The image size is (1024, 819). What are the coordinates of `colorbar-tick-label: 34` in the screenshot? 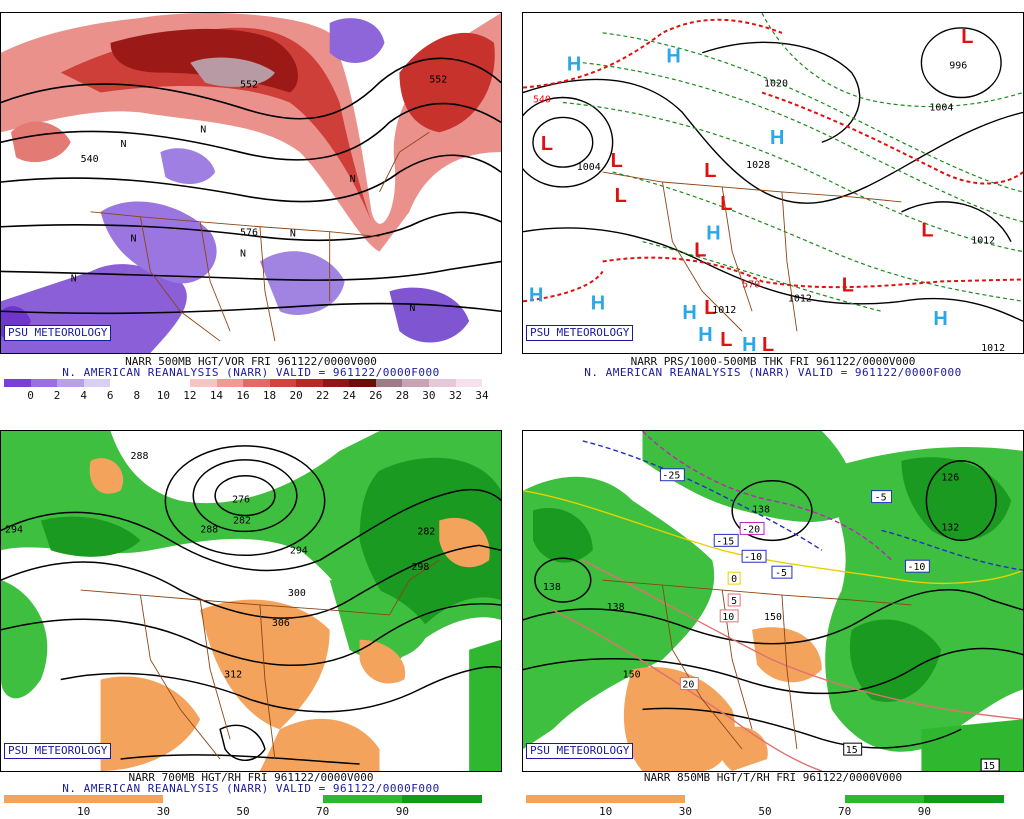 It's located at (482, 395).